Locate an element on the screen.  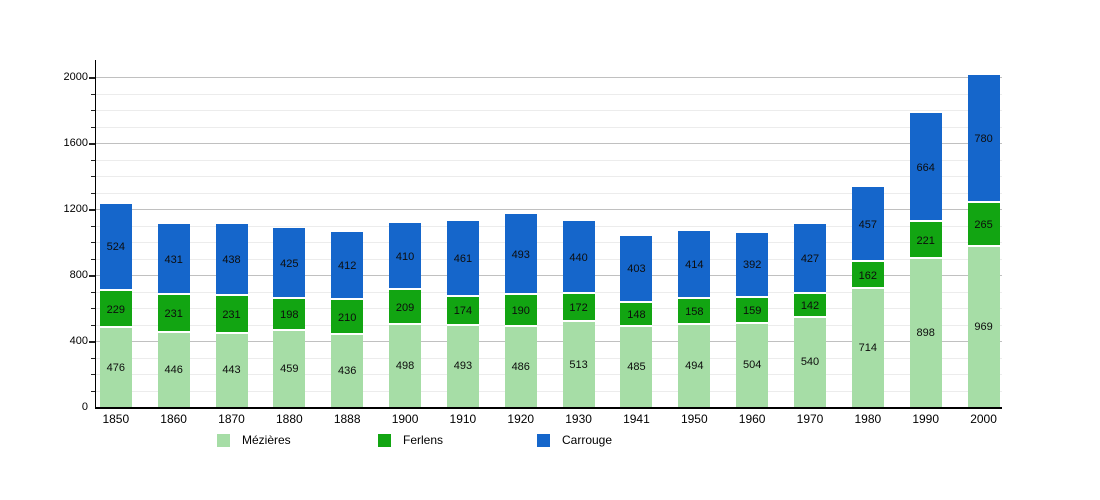
bar-segment-mézières-1970 is located at coordinates (810, 362).